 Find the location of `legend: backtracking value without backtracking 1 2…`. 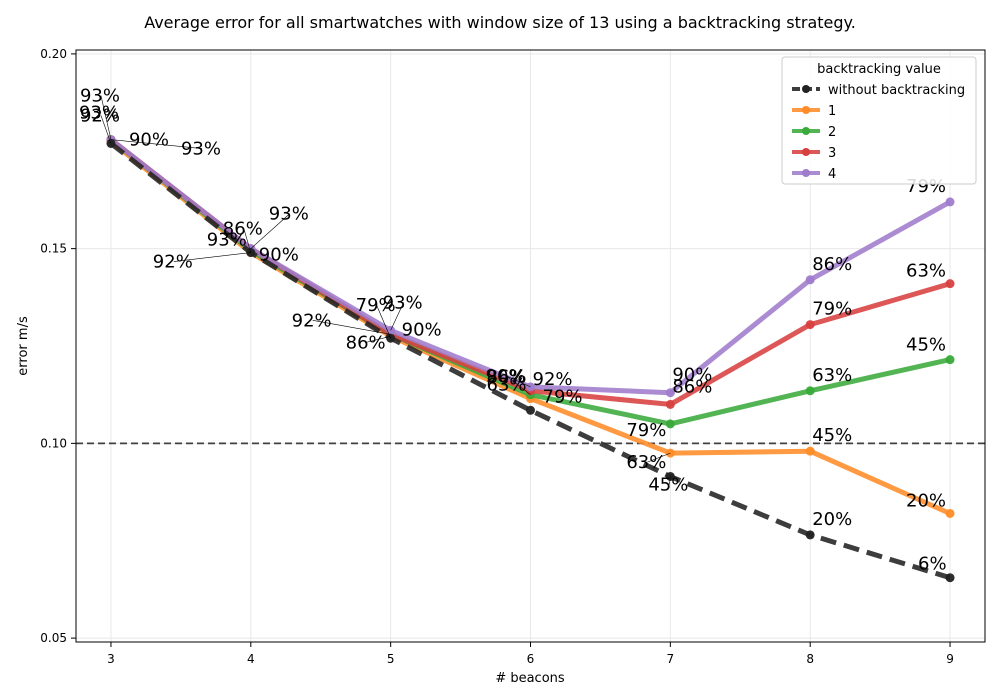

legend: backtracking value without backtracking 1 2… is located at coordinates (879, 120).